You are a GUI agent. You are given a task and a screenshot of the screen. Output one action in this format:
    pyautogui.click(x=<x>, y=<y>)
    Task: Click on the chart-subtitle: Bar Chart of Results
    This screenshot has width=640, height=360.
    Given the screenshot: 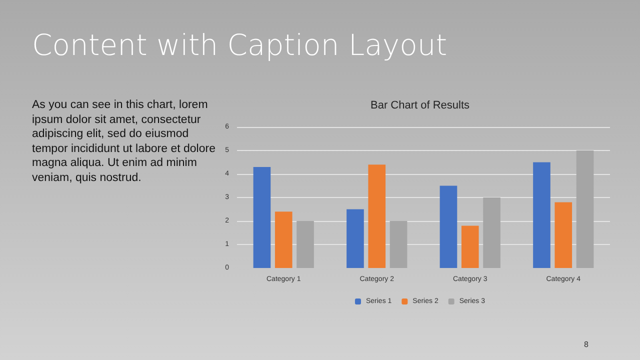 What is the action you would take?
    pyautogui.click(x=420, y=106)
    